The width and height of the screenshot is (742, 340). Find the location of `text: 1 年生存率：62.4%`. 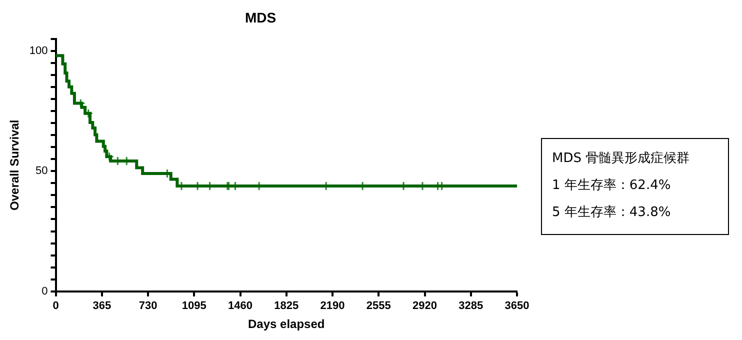

text: 1 年生存率：62.4% is located at coordinates (612, 186).